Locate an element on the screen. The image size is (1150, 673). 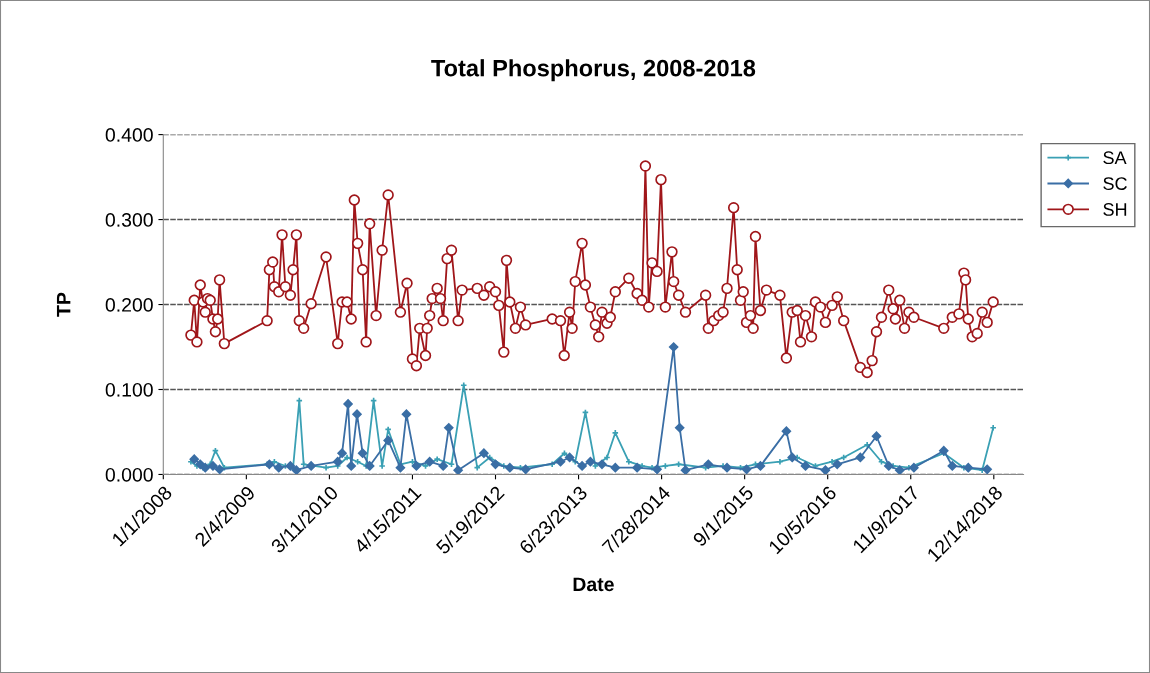
legend-label: SC is located at coordinates (1115, 183).